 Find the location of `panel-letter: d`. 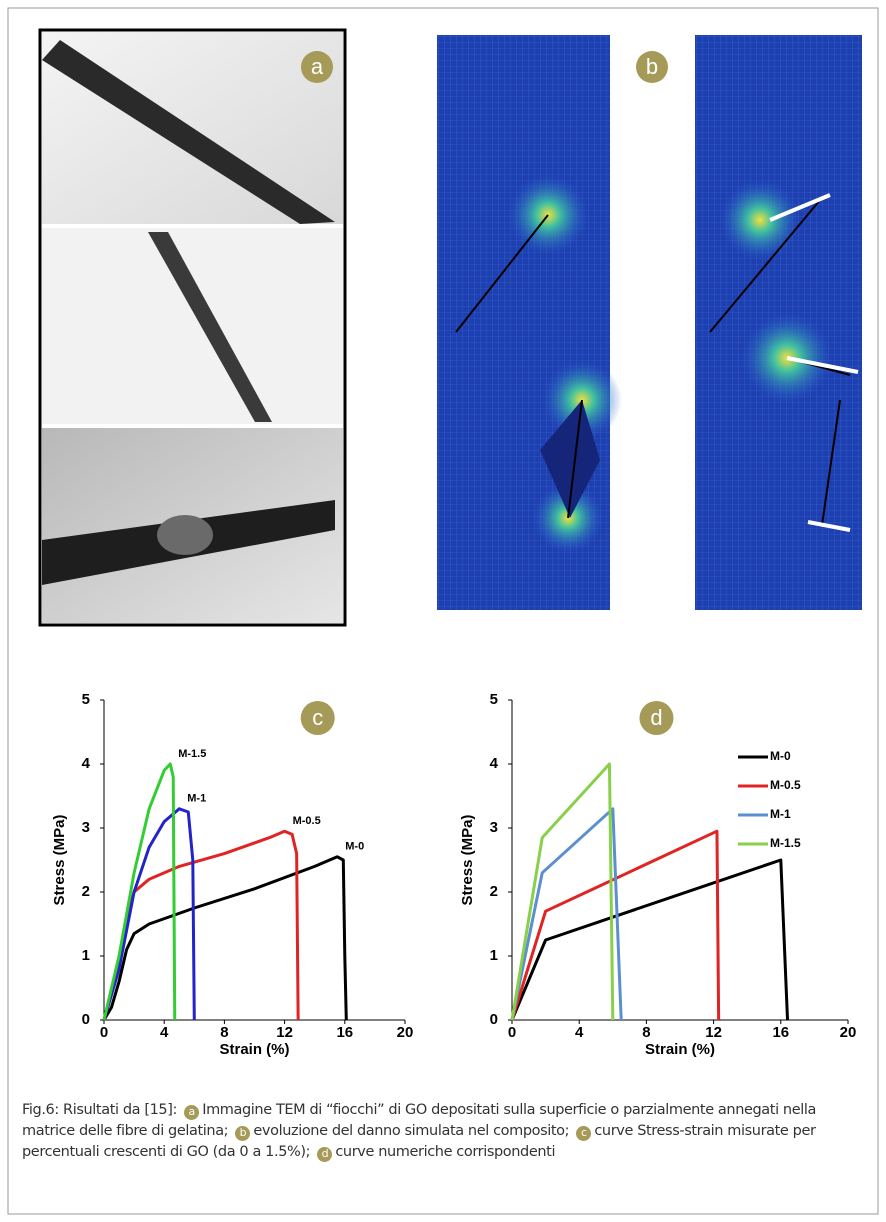

panel-letter: d is located at coordinates (656, 717).